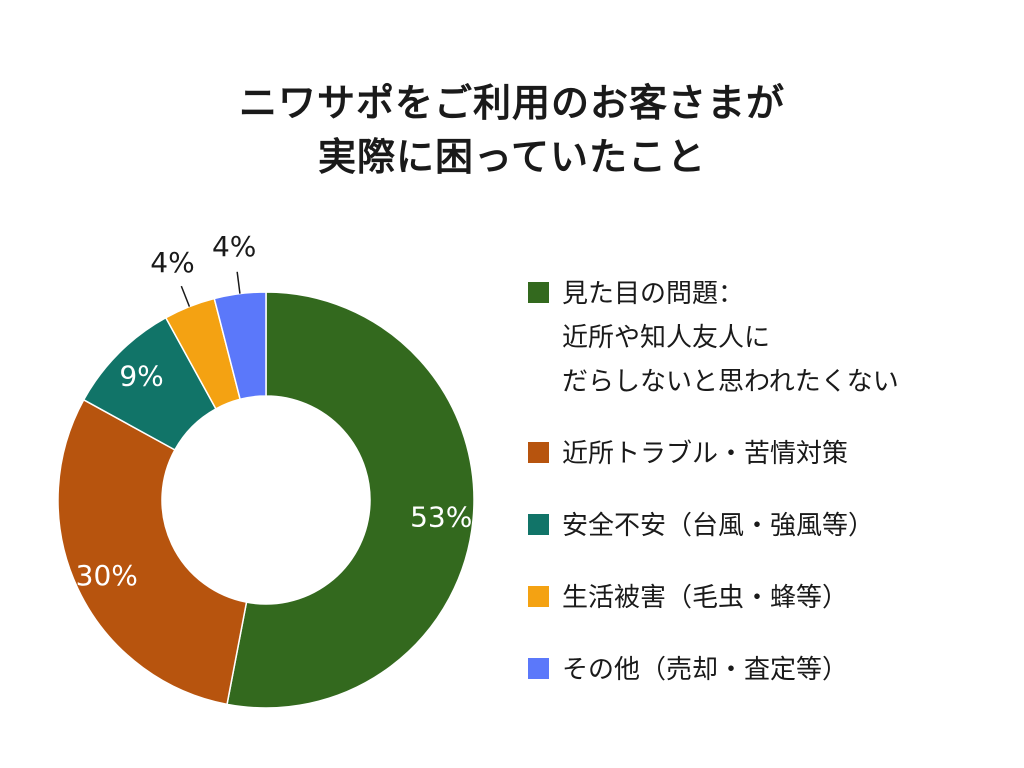 This screenshot has width=1024, height=768. I want to click on chart-title-line-2: 実際に困っていたこと, so click(512, 157).